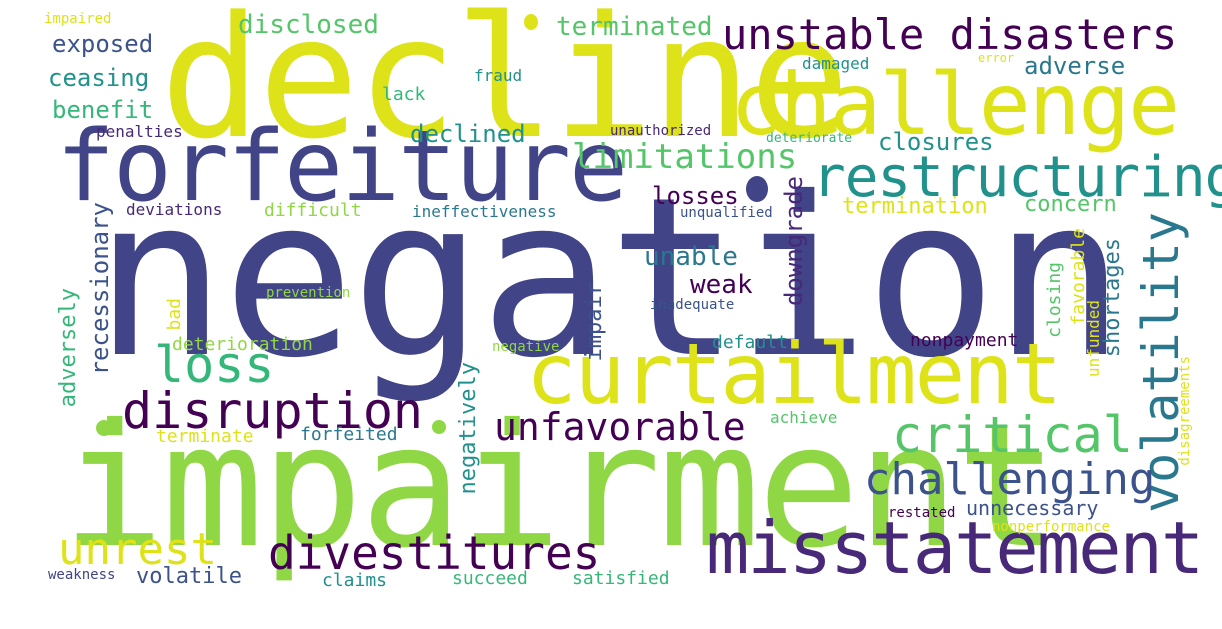 Image resolution: width=1222 pixels, height=629 pixels. What do you see at coordinates (1070, 204) in the screenshot?
I see `word-concern: concern` at bounding box center [1070, 204].